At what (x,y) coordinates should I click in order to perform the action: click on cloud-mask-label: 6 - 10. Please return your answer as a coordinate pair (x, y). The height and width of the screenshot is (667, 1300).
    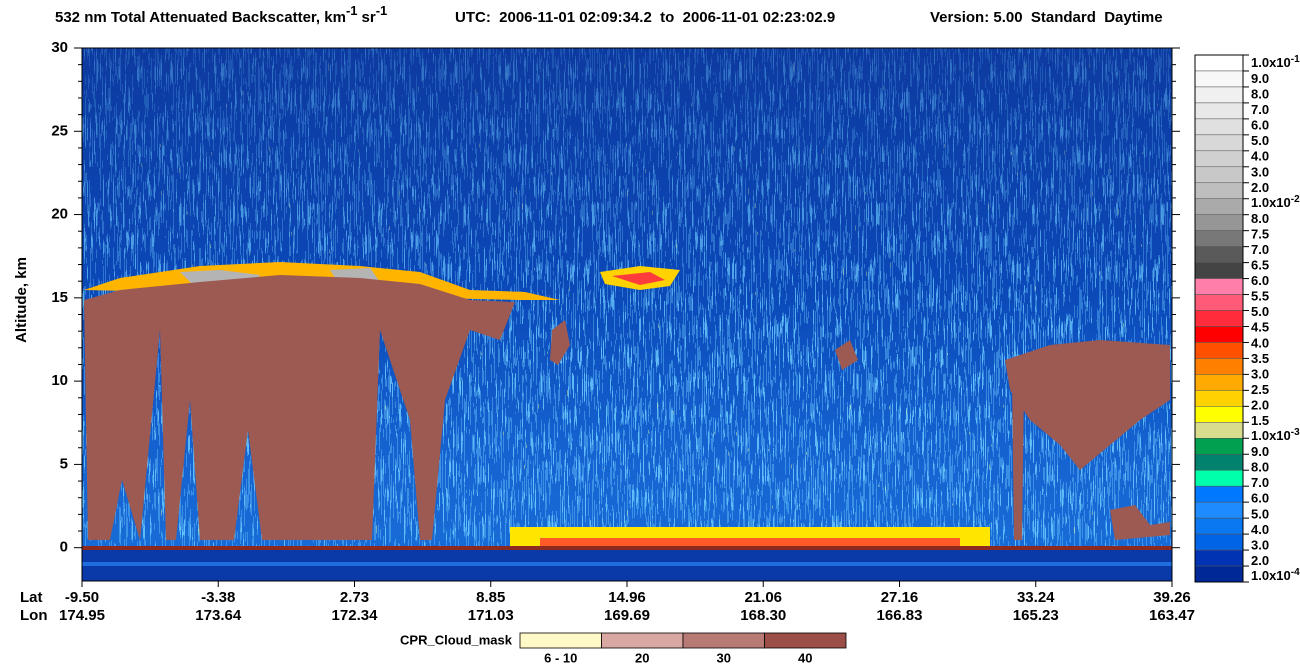
    Looking at the image, I should click on (560, 657).